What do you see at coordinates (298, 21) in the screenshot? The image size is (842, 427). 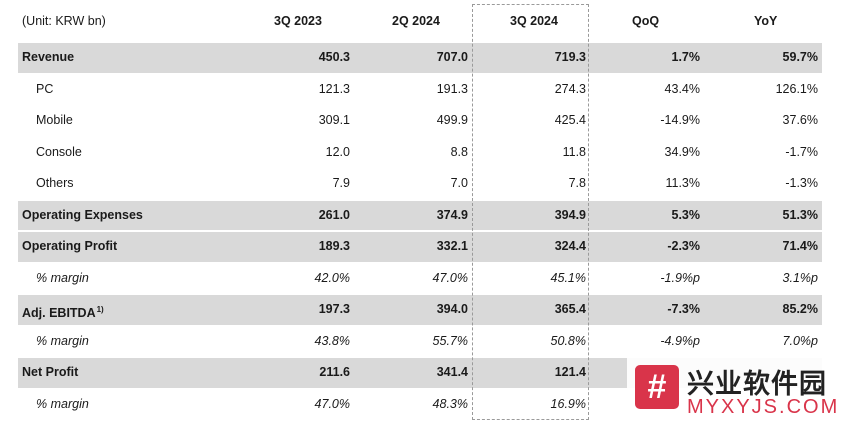 I see `col-header-3q2023: 3Q 2023` at bounding box center [298, 21].